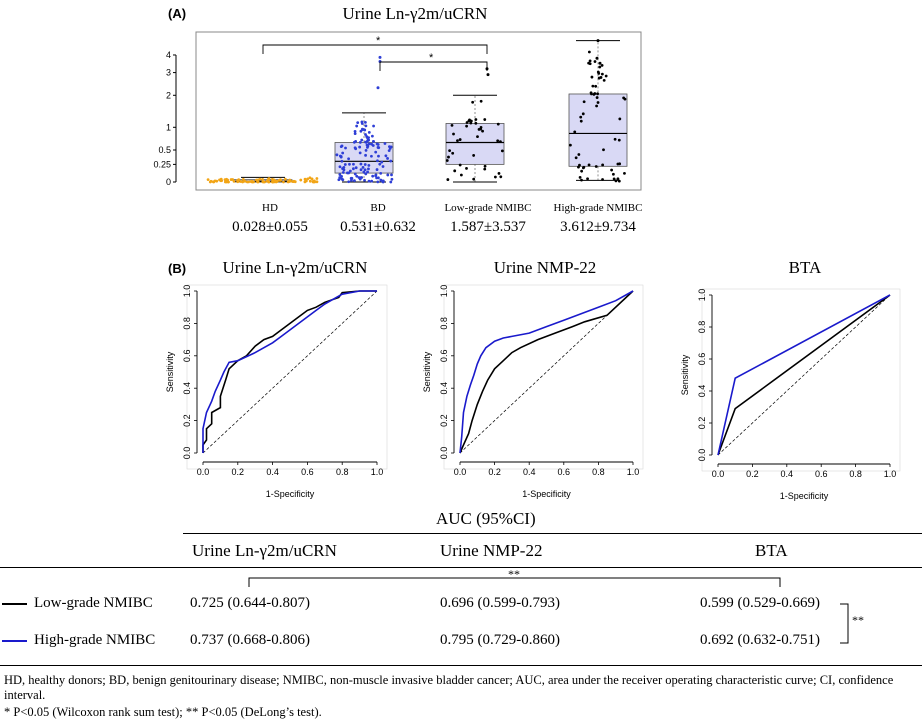  I want to click on roc-x-label: 1-Specificity, so click(804, 496).